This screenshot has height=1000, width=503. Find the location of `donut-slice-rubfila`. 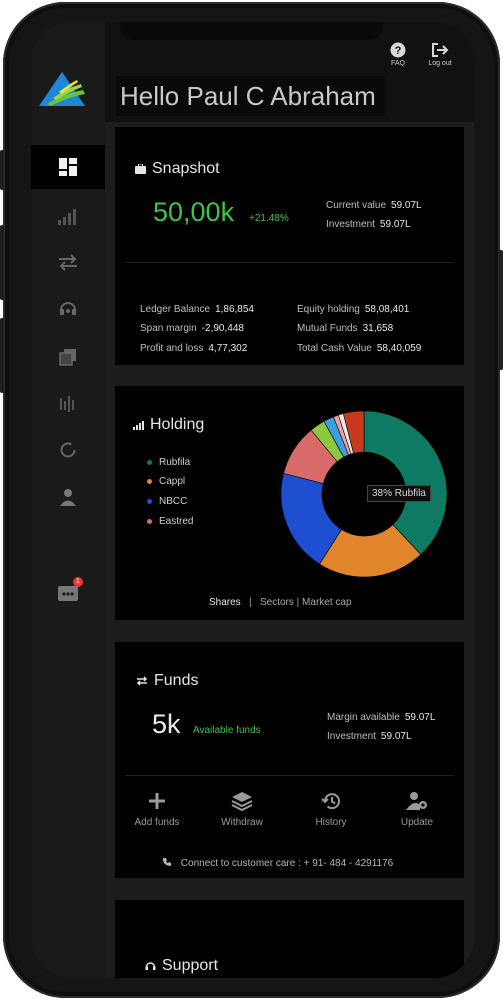

donut-slice-rubfila is located at coordinates (405, 482).